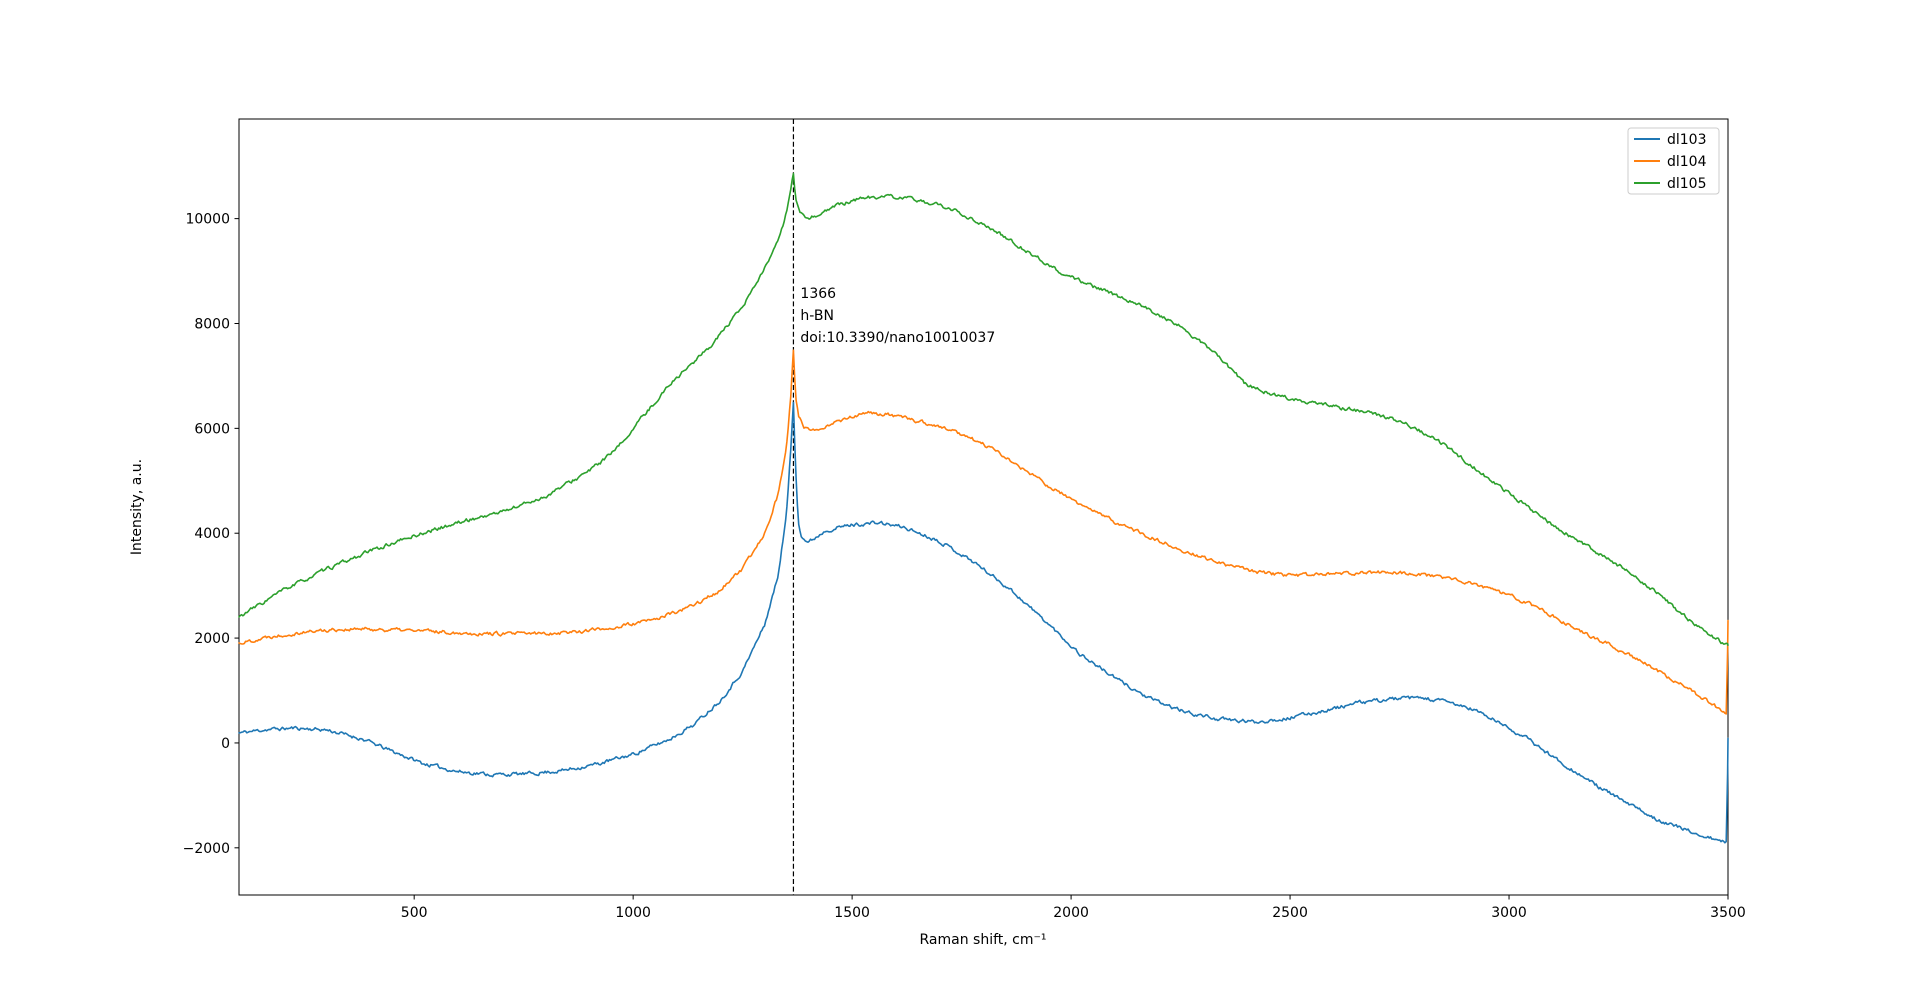  What do you see at coordinates (206, 849) in the screenshot?
I see `y-tick-label: −2000` at bounding box center [206, 849].